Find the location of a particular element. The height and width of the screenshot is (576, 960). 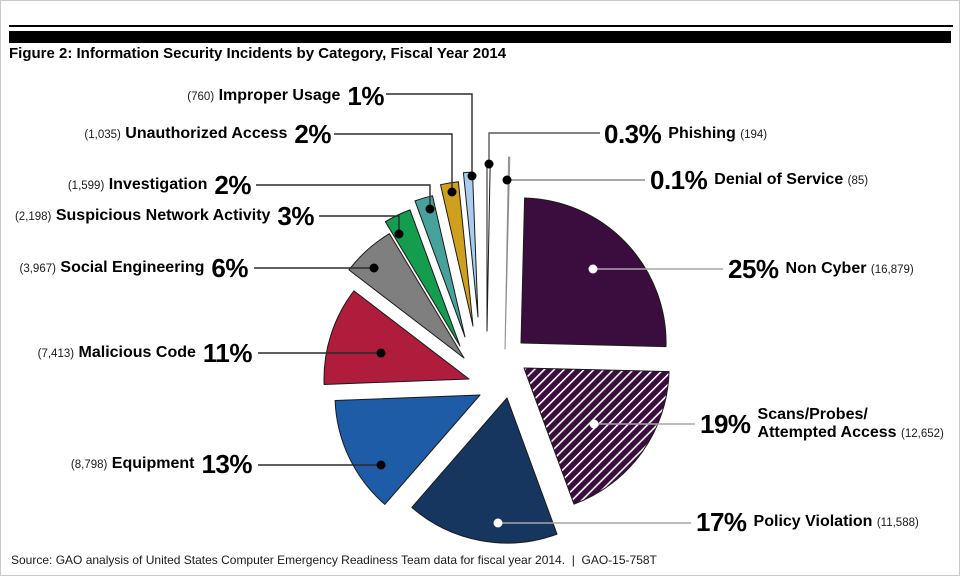

label-text-group: (3,967) Social Engineering is located at coordinates (112, 268).